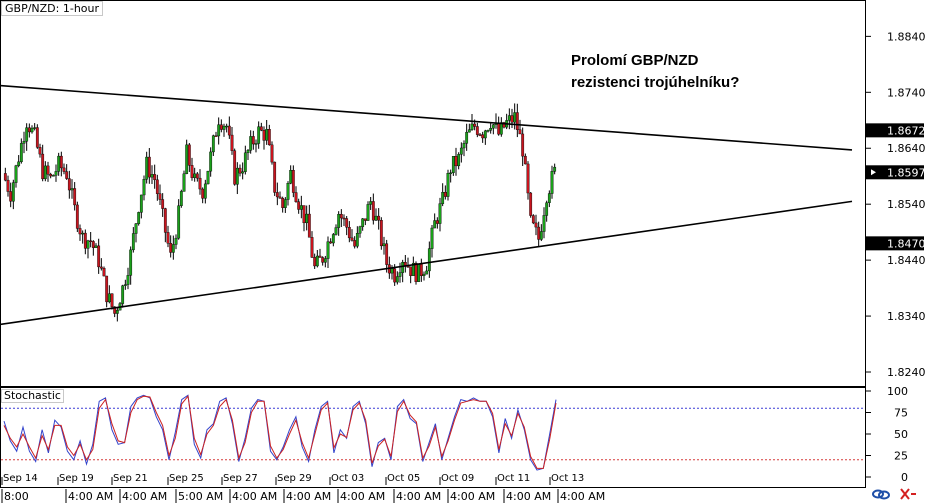 The height and width of the screenshot is (503, 925). I want to click on close-icon, so click(908, 494).